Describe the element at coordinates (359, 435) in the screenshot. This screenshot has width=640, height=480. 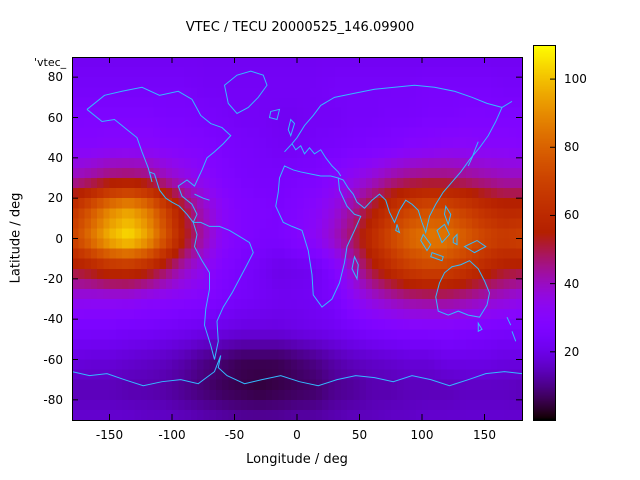
I see `x-tick-label: 50` at that location.